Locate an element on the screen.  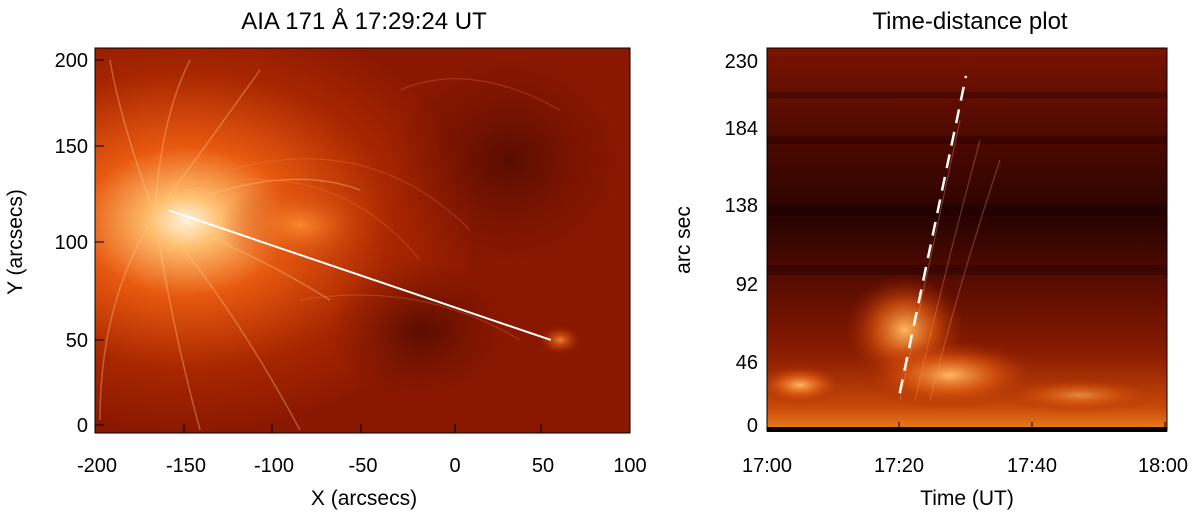
left-ytick: 50 is located at coordinates (77, 341).